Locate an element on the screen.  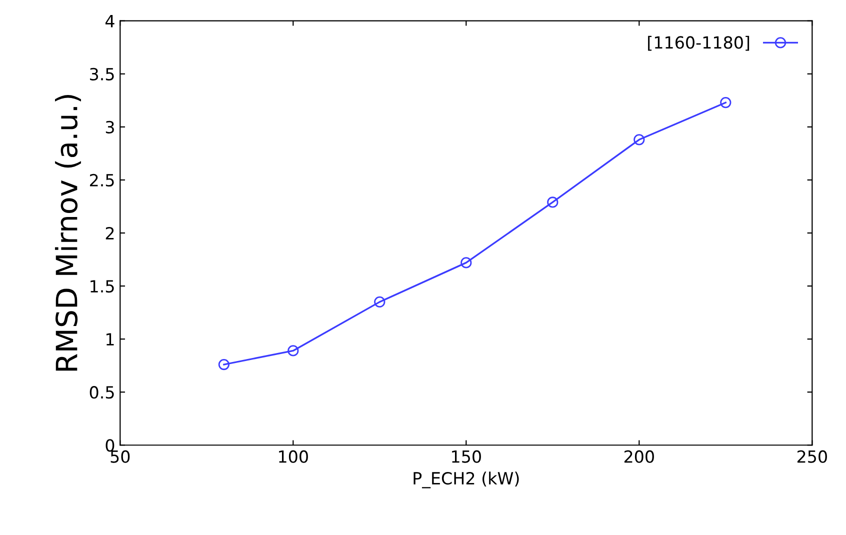
x-tick-label: 250 is located at coordinates (812, 456).